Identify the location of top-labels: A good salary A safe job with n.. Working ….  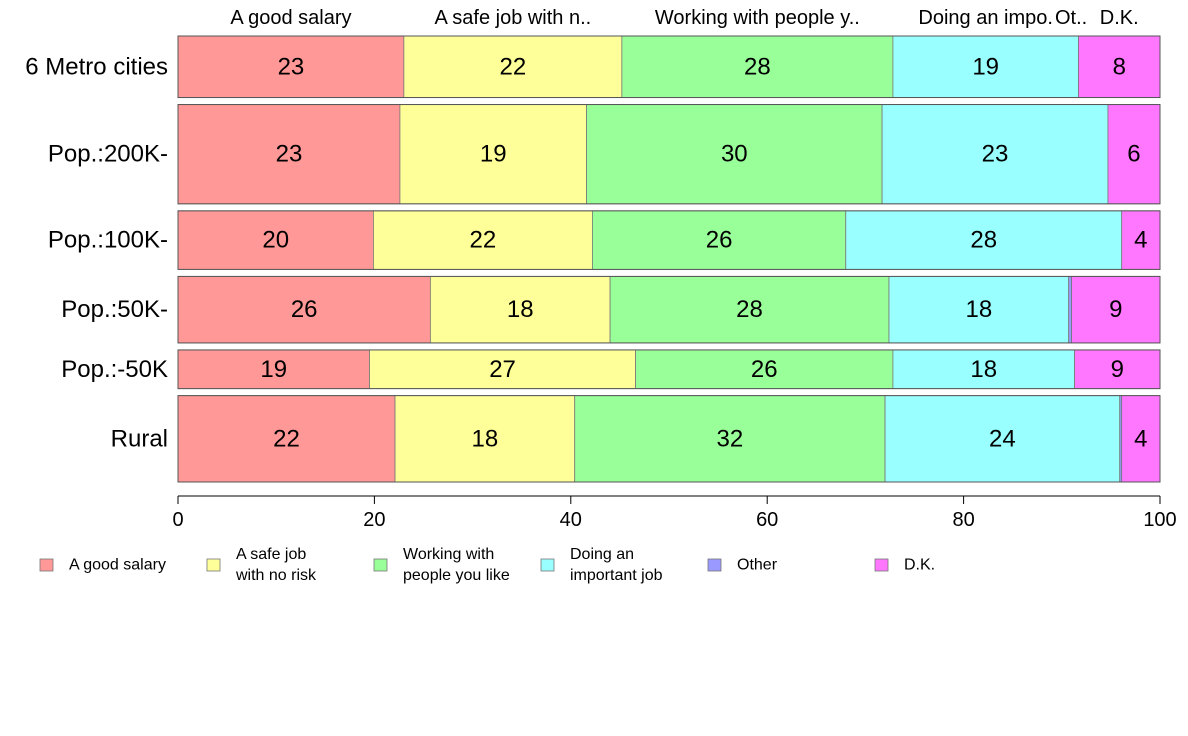
(684, 18).